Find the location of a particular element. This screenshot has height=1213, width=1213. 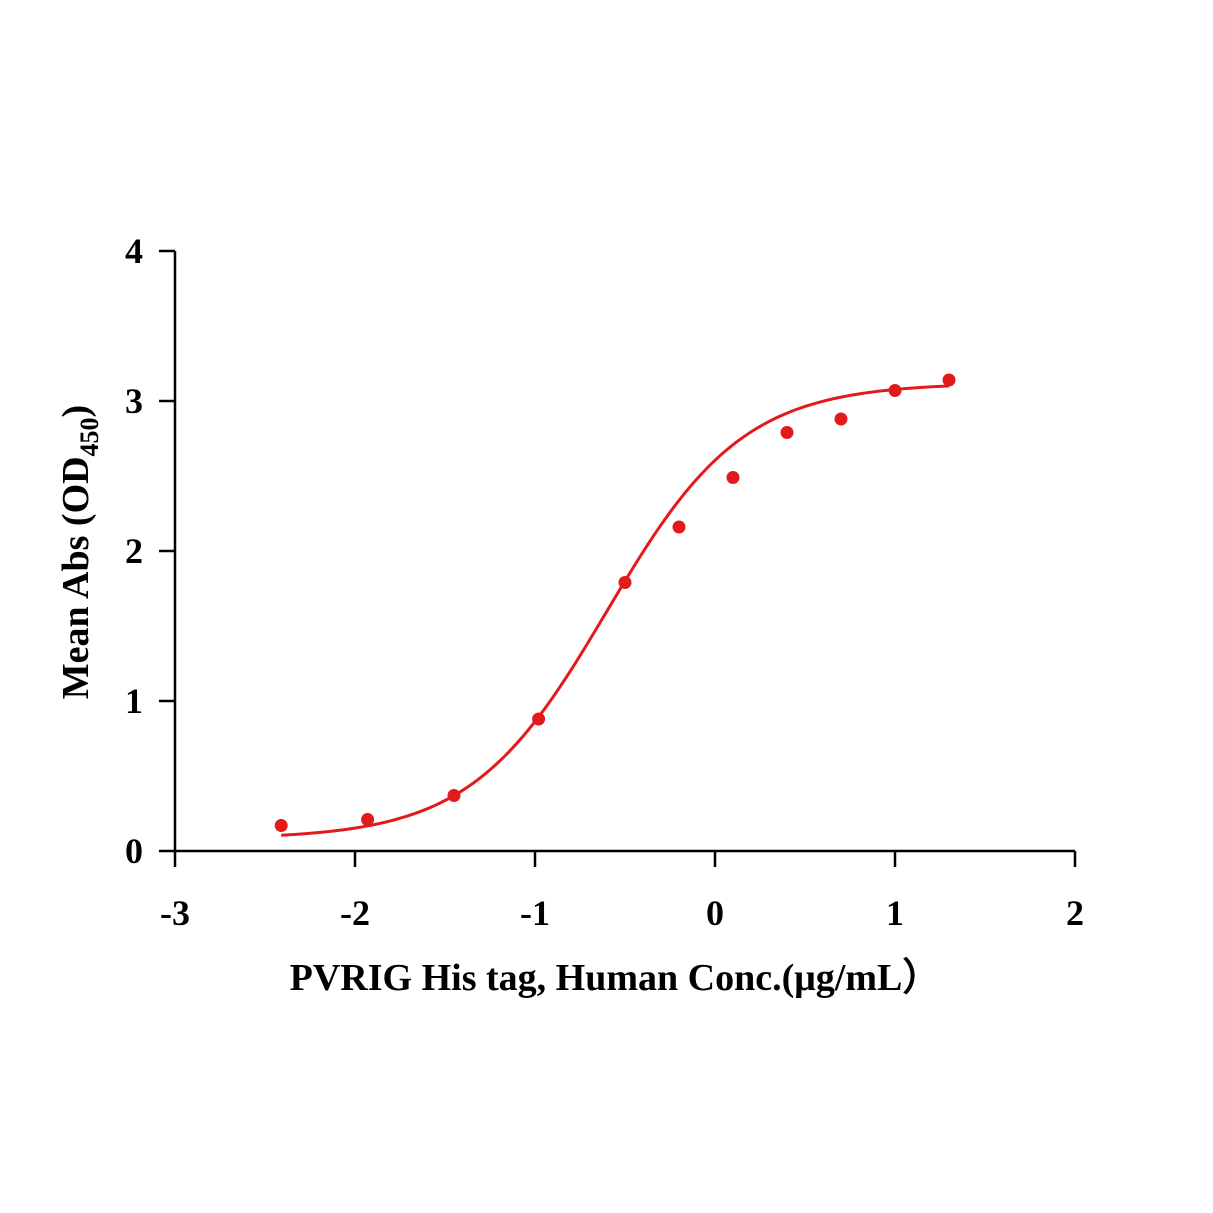

x-axis-title: PVRIG His tag, Human Conc.(μg/mL） is located at coordinates (615, 978).